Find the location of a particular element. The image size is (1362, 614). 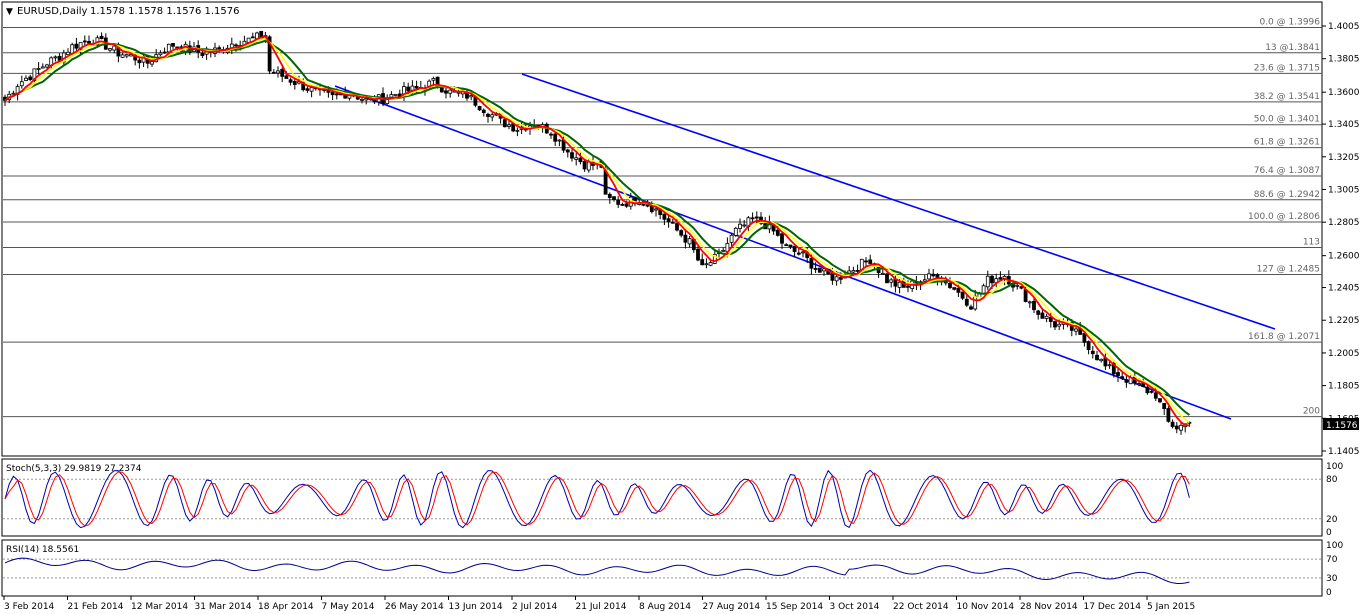

x-tick-label: 28 Nov 2014 is located at coordinates (1049, 607).